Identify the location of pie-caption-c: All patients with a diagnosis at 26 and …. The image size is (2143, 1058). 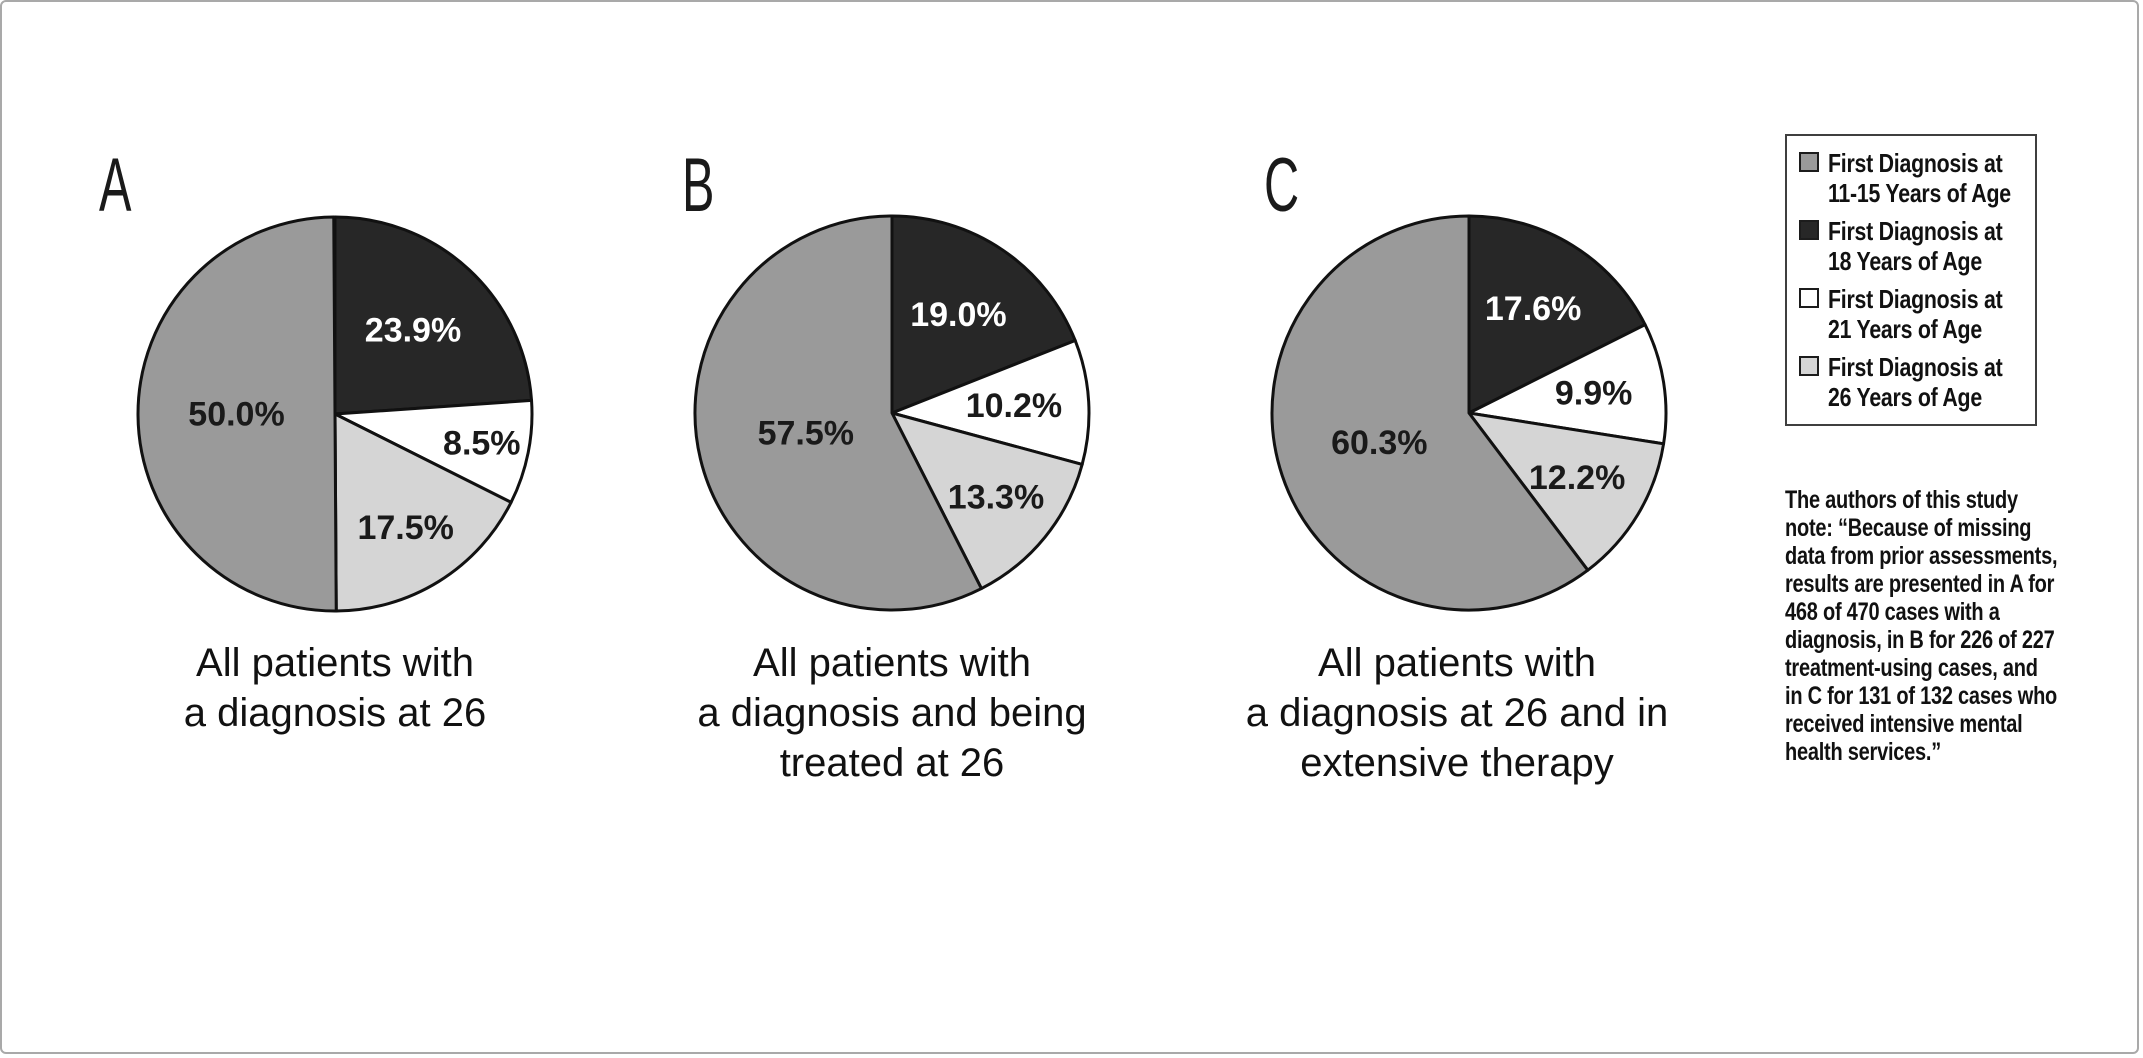
(1457, 713).